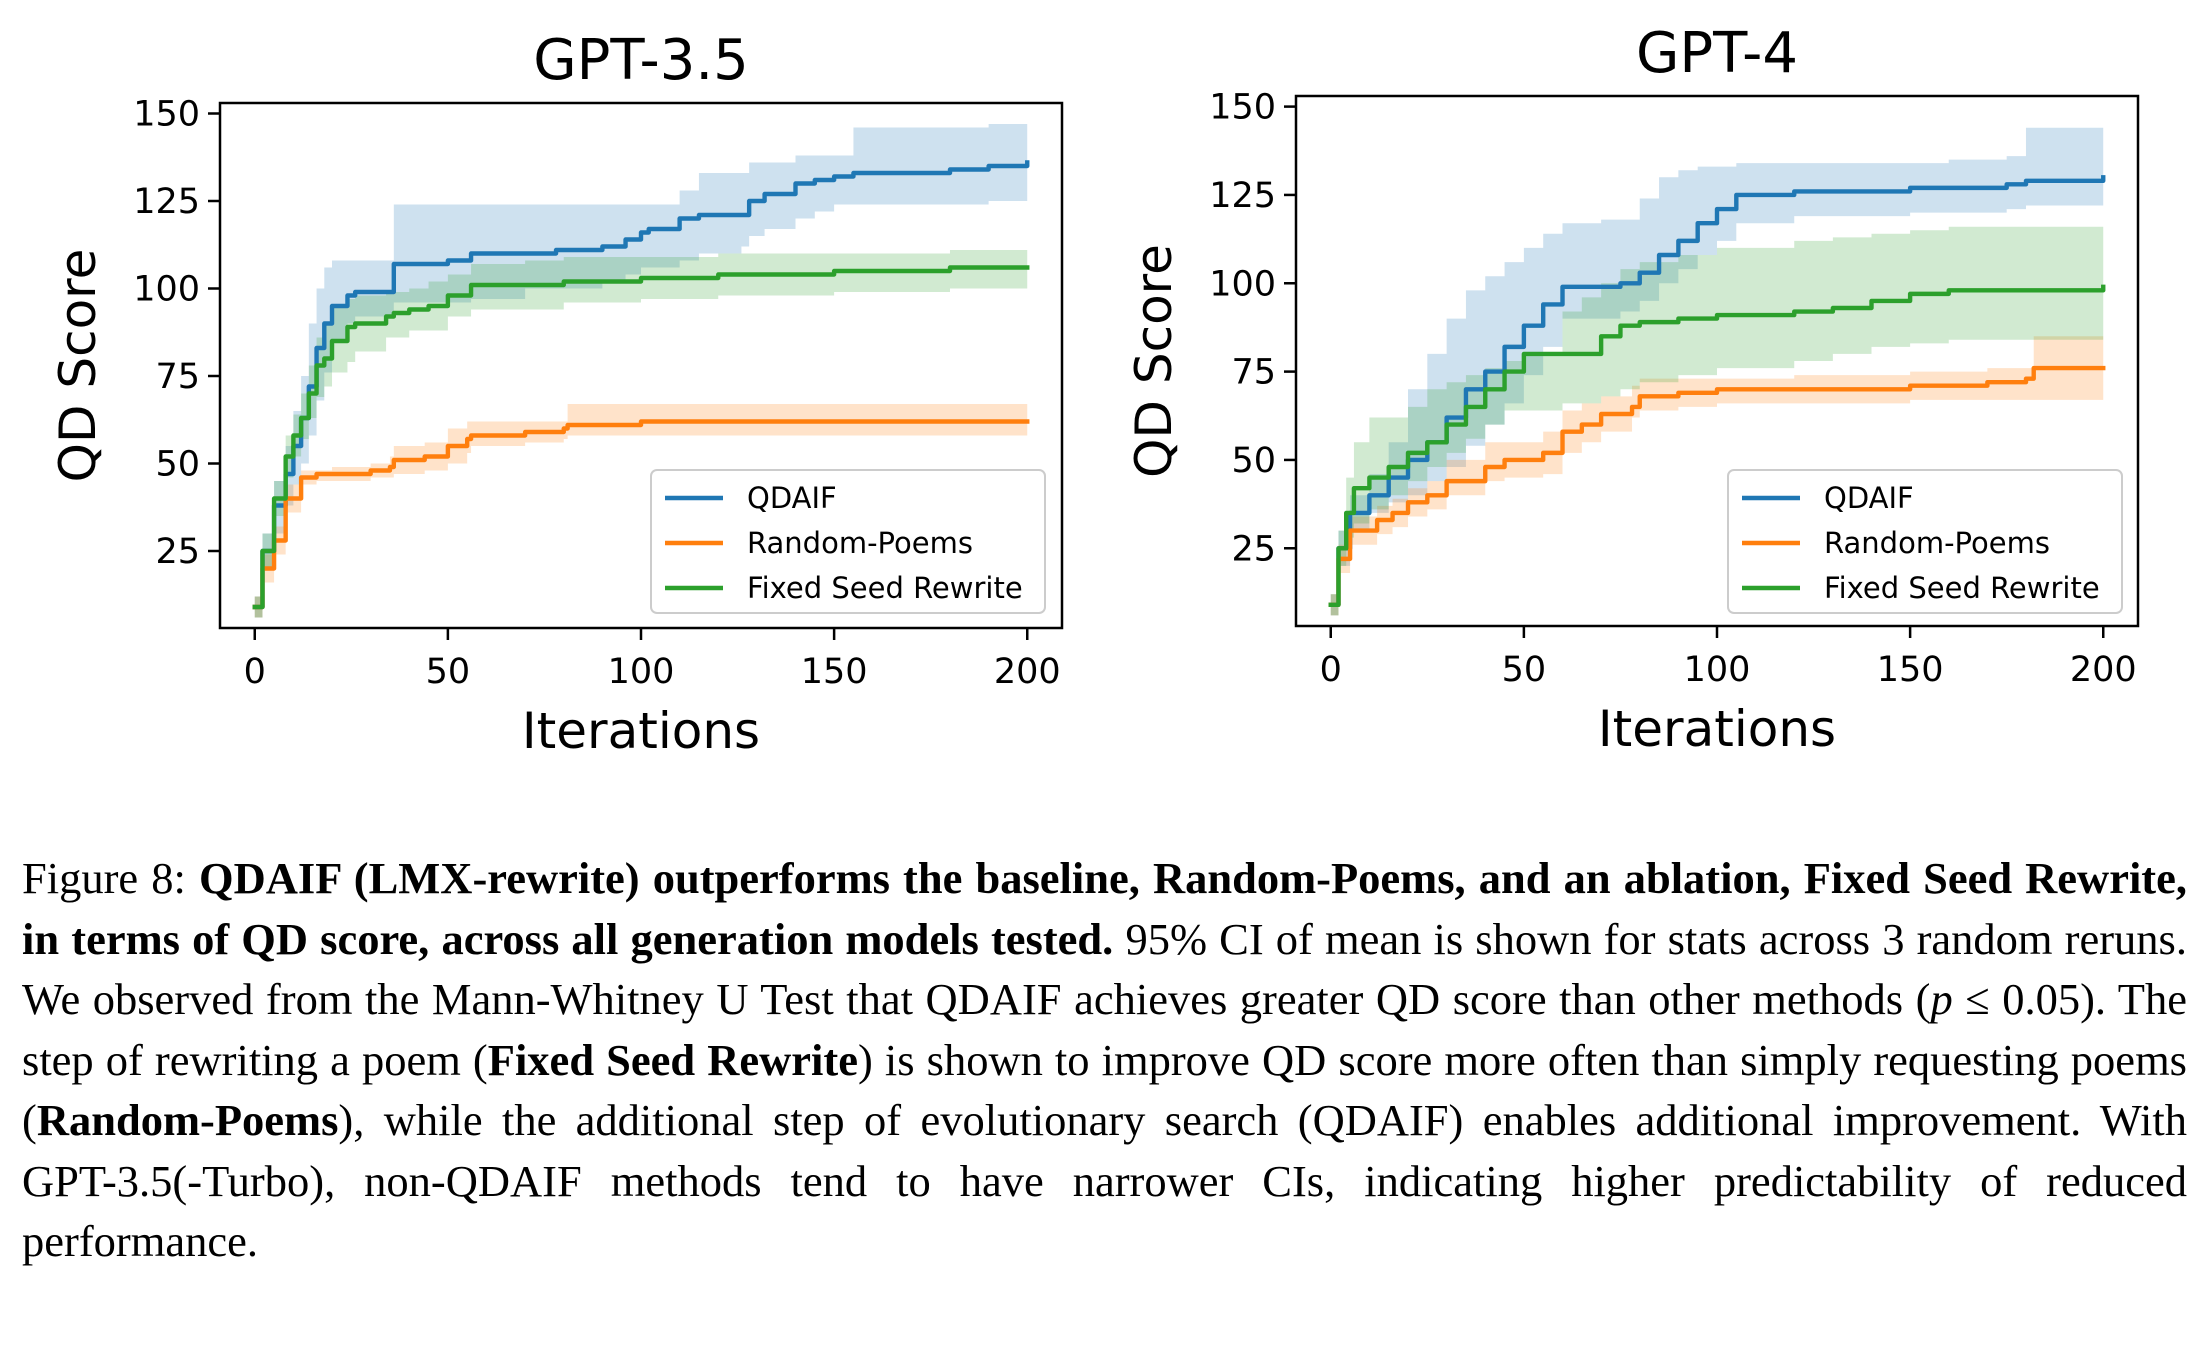 This screenshot has height=1354, width=2207. I want to click on chart-2-line-random-poems, so click(1717, 486).